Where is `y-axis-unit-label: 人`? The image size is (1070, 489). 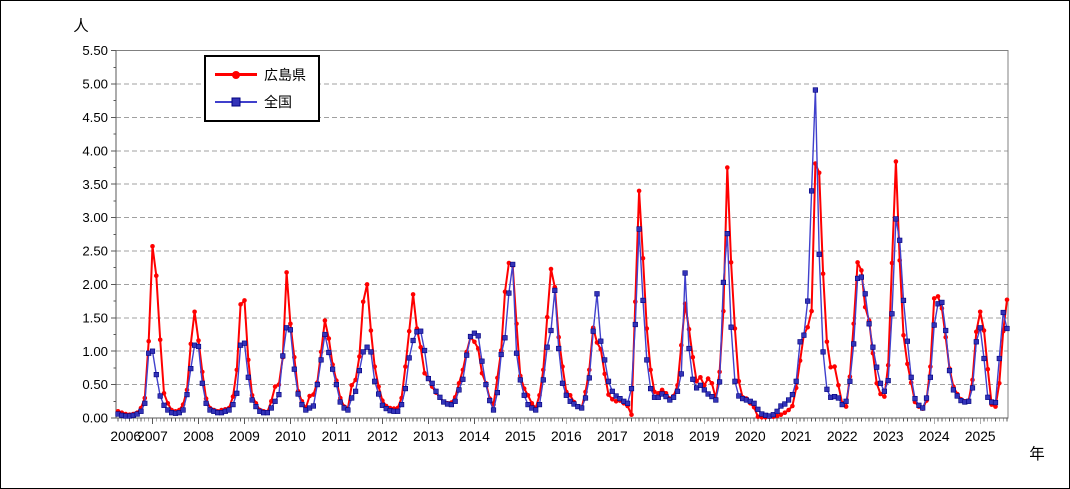 y-axis-unit-label: 人 is located at coordinates (81, 26).